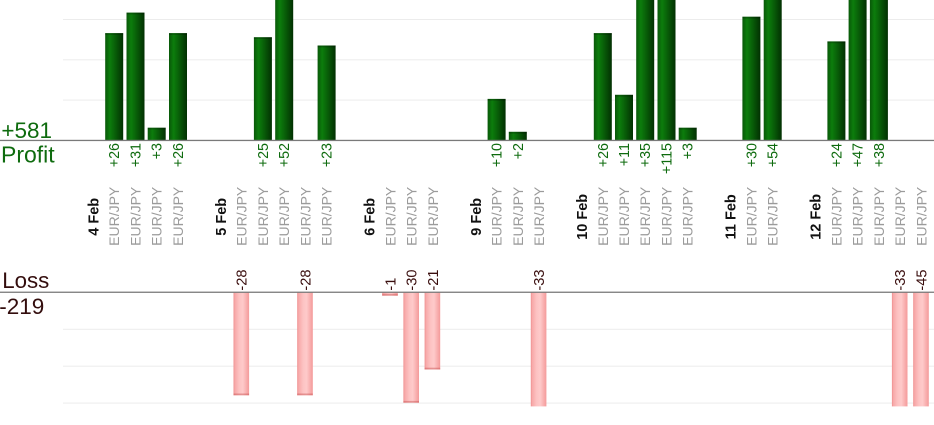 This screenshot has width=934, height=425. I want to click on svg-text: +52, so click(285, 155).